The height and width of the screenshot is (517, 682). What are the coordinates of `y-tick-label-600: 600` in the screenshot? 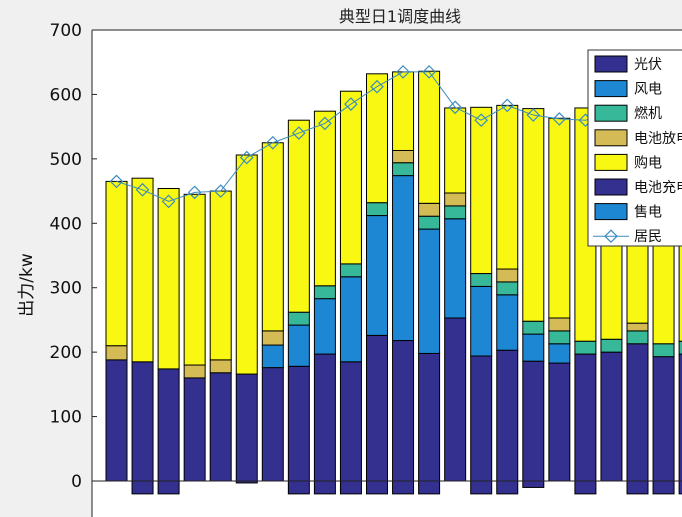 It's located at (66, 95).